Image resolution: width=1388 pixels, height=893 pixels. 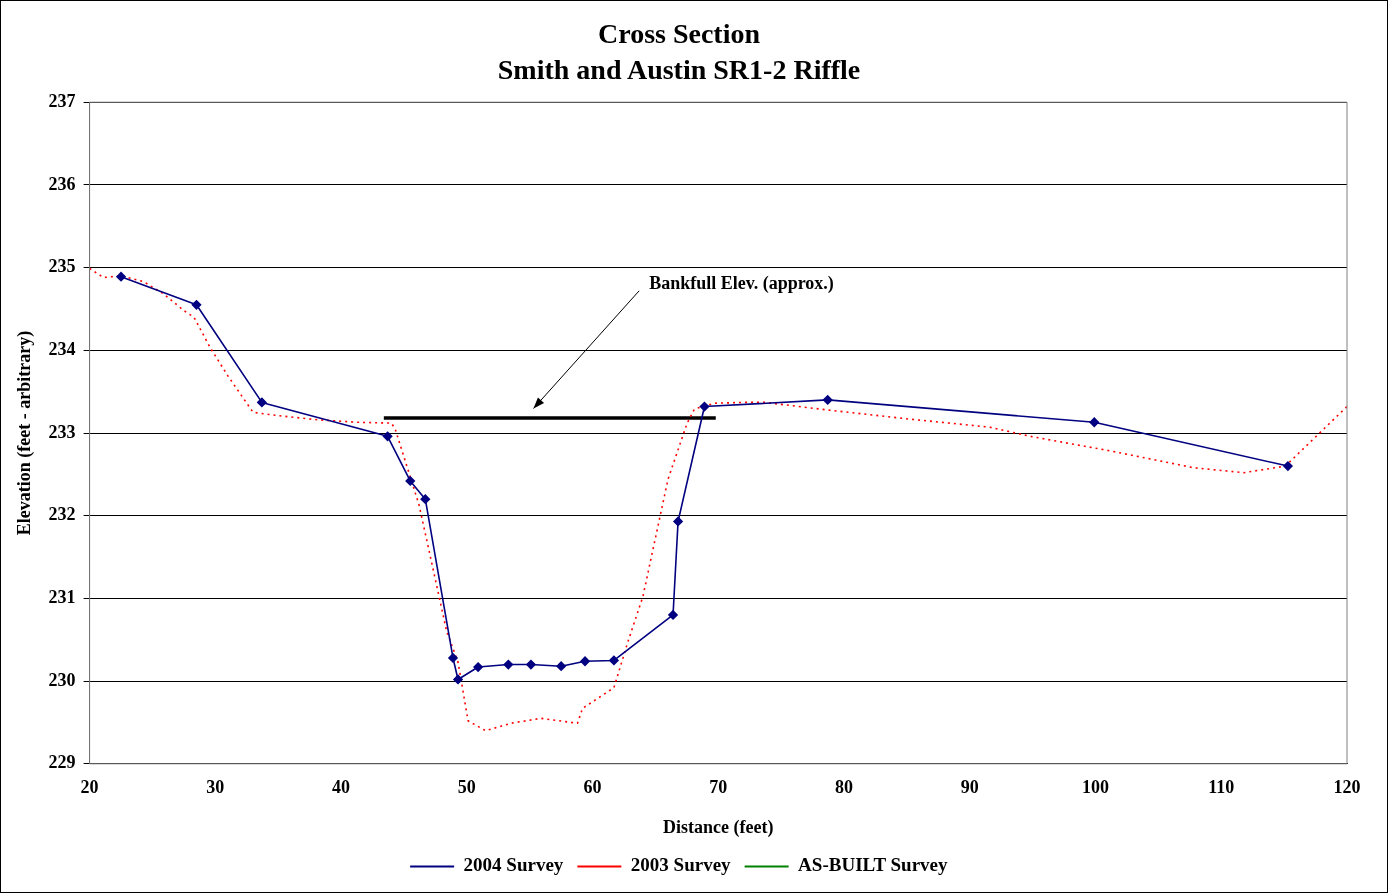 I want to click on y-tick-label: 232, so click(x=62, y=514).